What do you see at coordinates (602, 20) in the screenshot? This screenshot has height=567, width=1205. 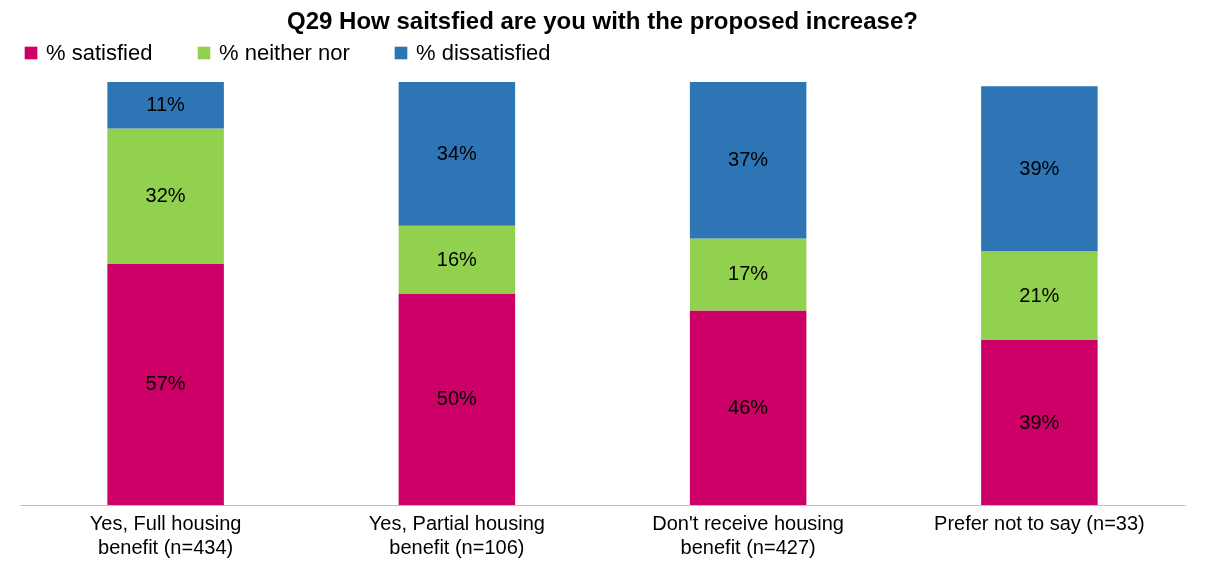 I see `chart-title: Q29 How saitsfied are you with the proposed increase?` at bounding box center [602, 20].